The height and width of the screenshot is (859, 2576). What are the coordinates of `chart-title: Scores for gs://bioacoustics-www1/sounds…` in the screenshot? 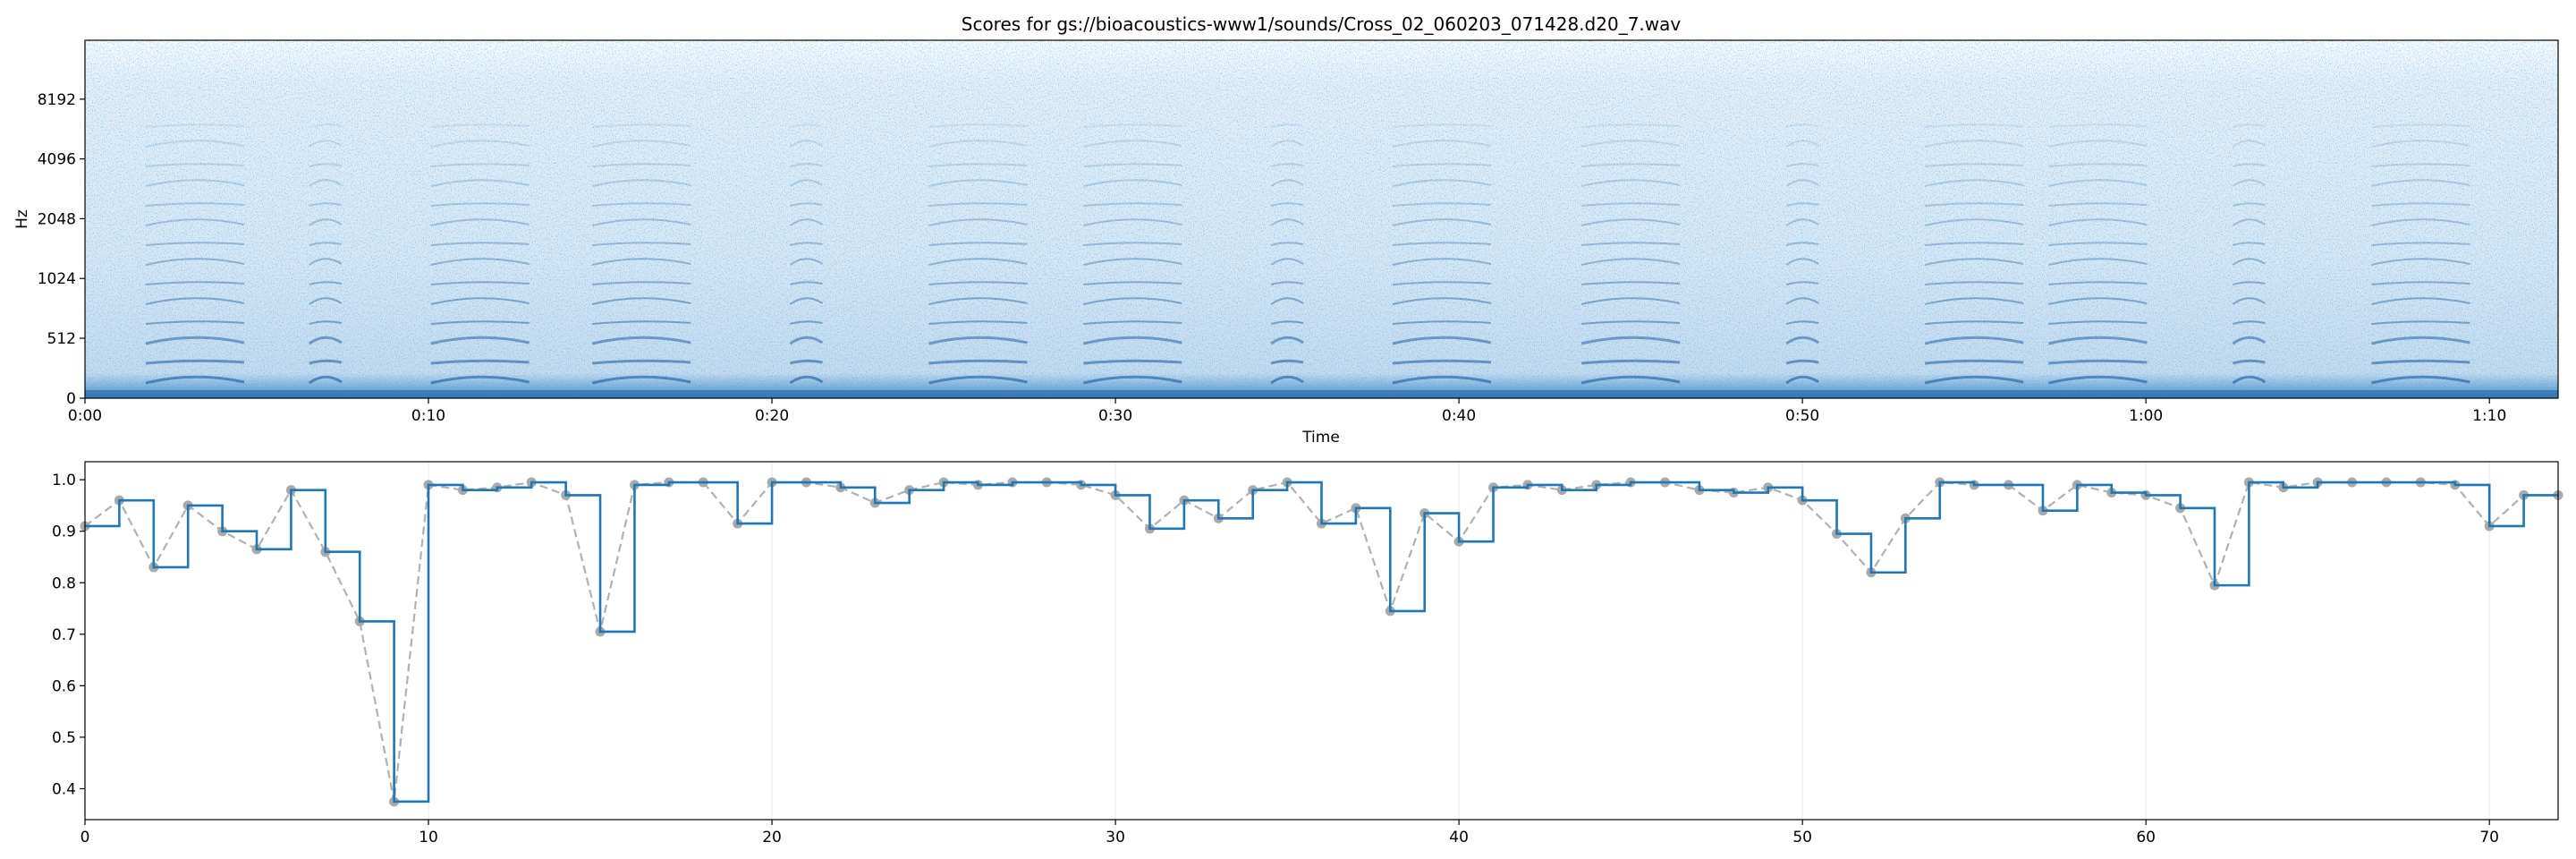 It's located at (1322, 24).